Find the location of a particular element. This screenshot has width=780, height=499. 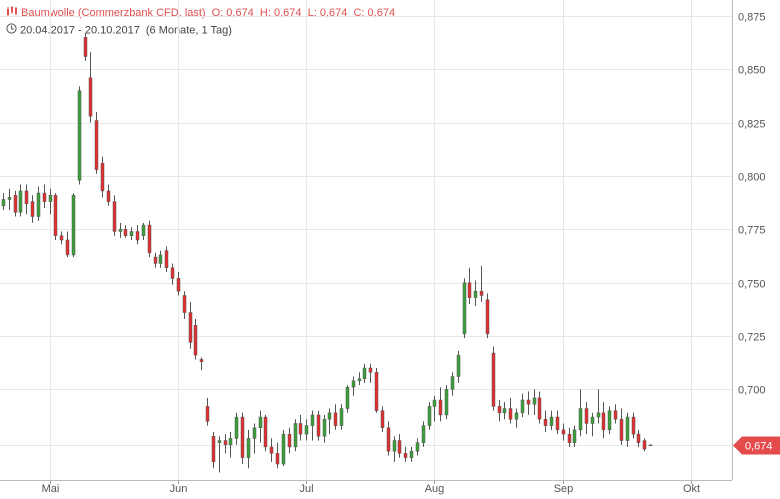

y-tick-label: 0,875 is located at coordinates (752, 18).